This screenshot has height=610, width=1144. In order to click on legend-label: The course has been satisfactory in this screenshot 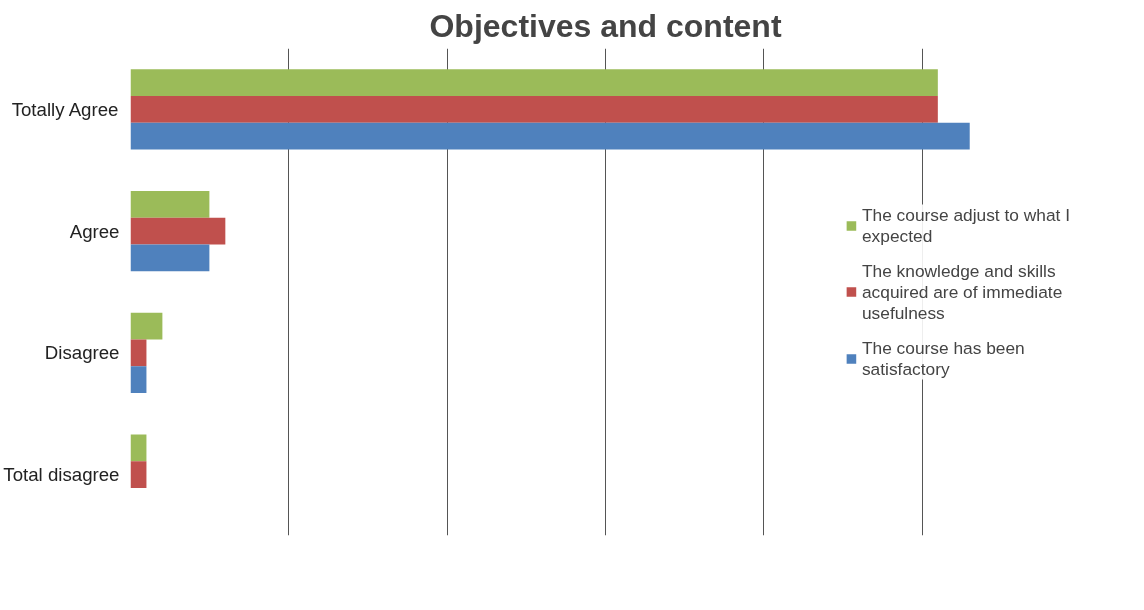, I will do `click(943, 358)`.